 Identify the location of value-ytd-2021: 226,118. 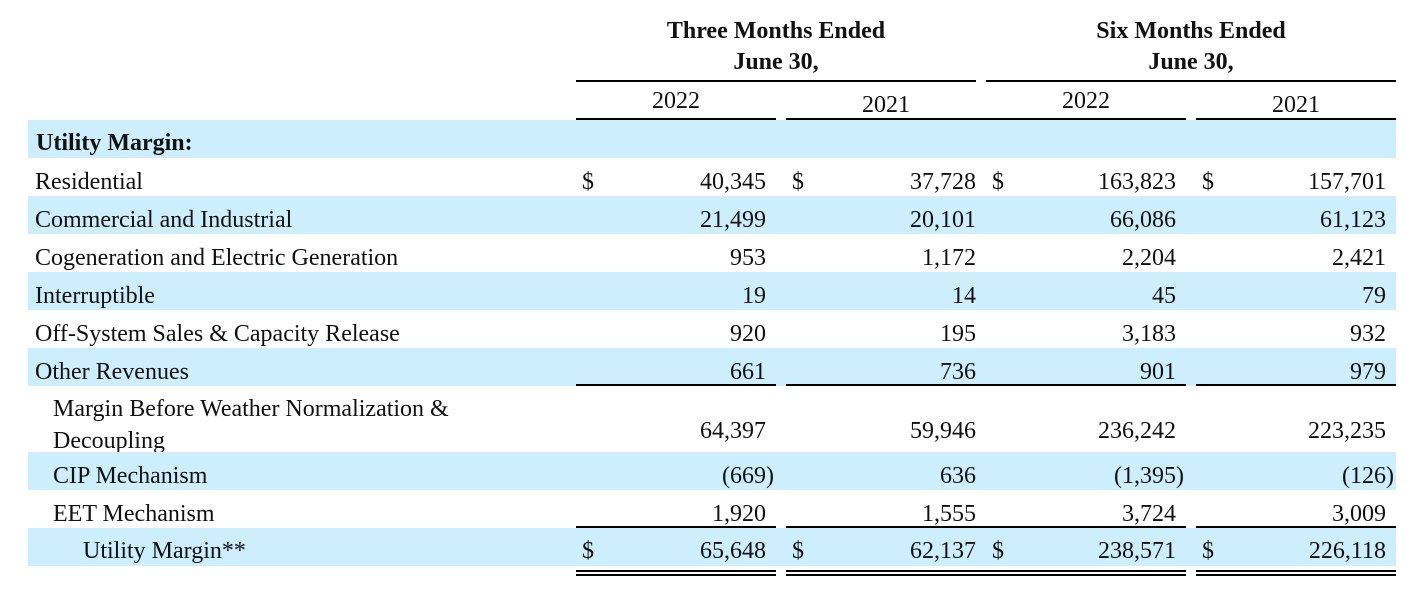
(1347, 551).